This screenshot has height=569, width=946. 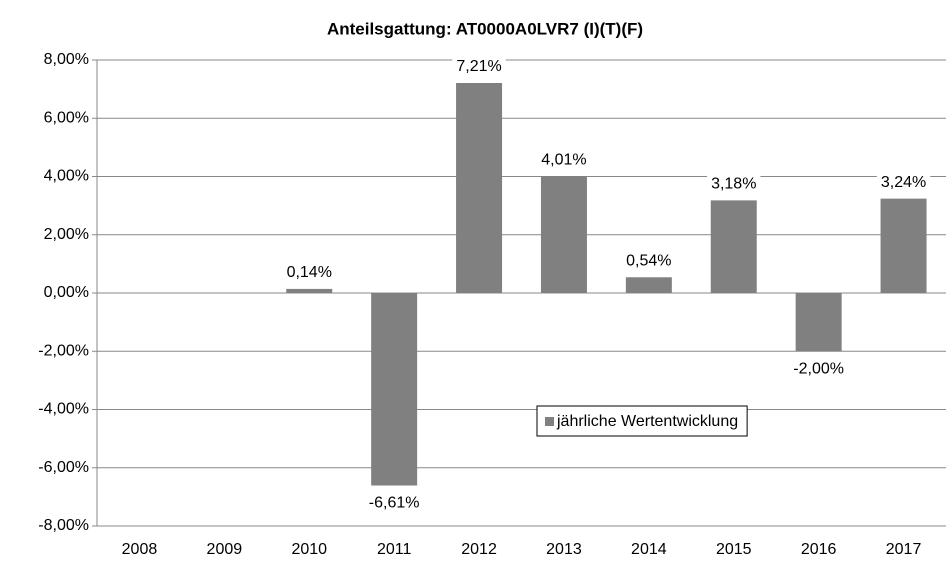 What do you see at coordinates (819, 549) in the screenshot?
I see `x-tick-label: 2016` at bounding box center [819, 549].